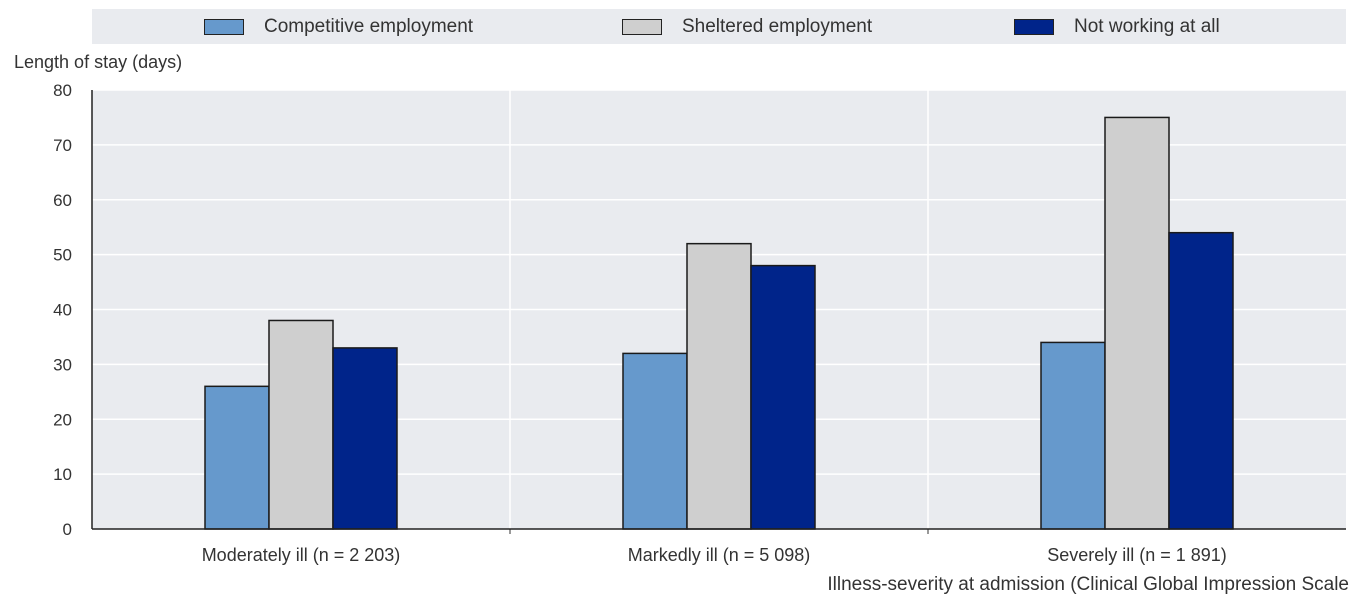  Describe the element at coordinates (1147, 26) in the screenshot. I see `legend-label-not-working: Not working at all` at that location.